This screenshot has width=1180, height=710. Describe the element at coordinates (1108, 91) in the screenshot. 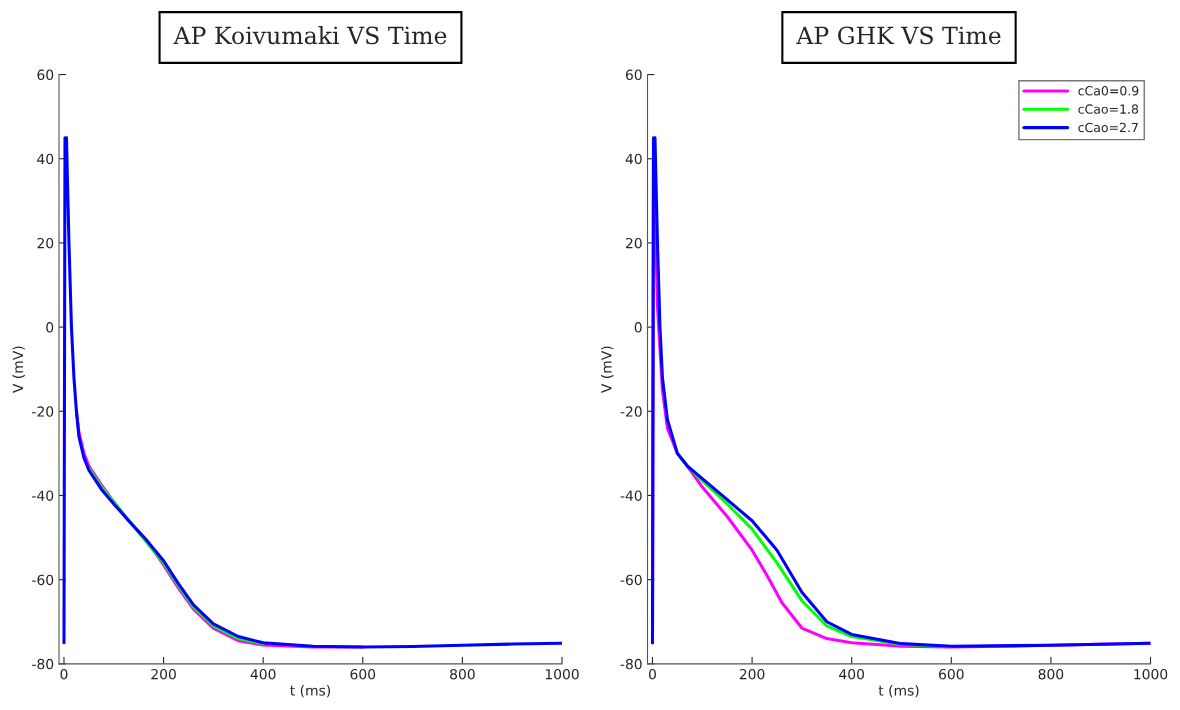

I see `legend-label: cCa0=0.9` at that location.